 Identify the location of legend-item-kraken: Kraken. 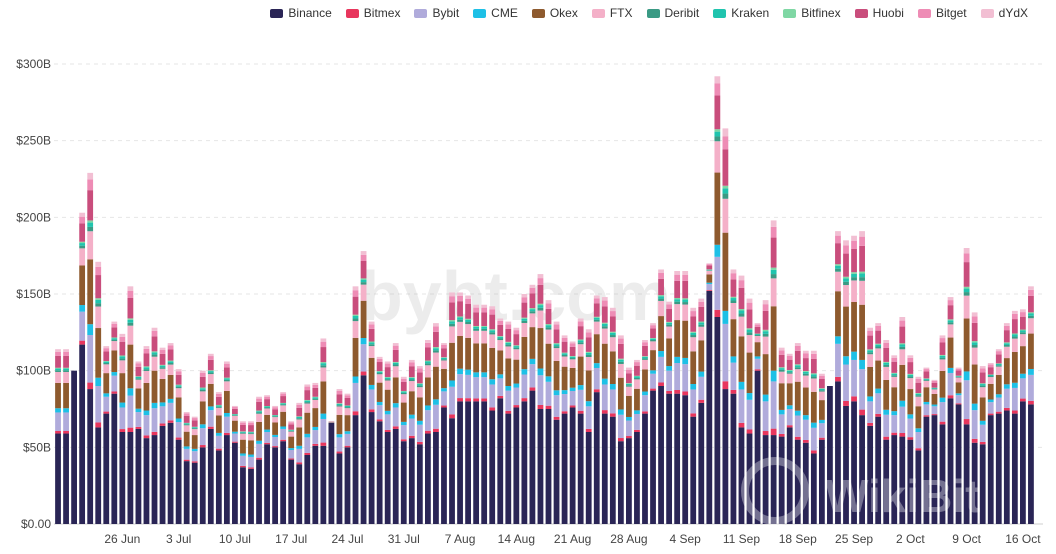
(741, 13).